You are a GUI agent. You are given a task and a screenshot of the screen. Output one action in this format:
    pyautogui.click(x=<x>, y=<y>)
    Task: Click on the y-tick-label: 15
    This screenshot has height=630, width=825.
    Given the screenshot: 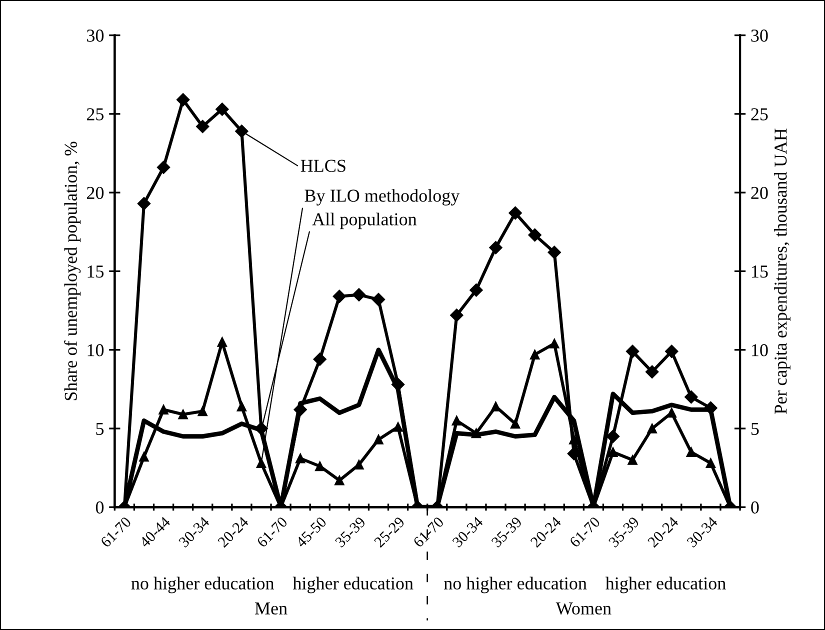 What is the action you would take?
    pyautogui.click(x=96, y=272)
    